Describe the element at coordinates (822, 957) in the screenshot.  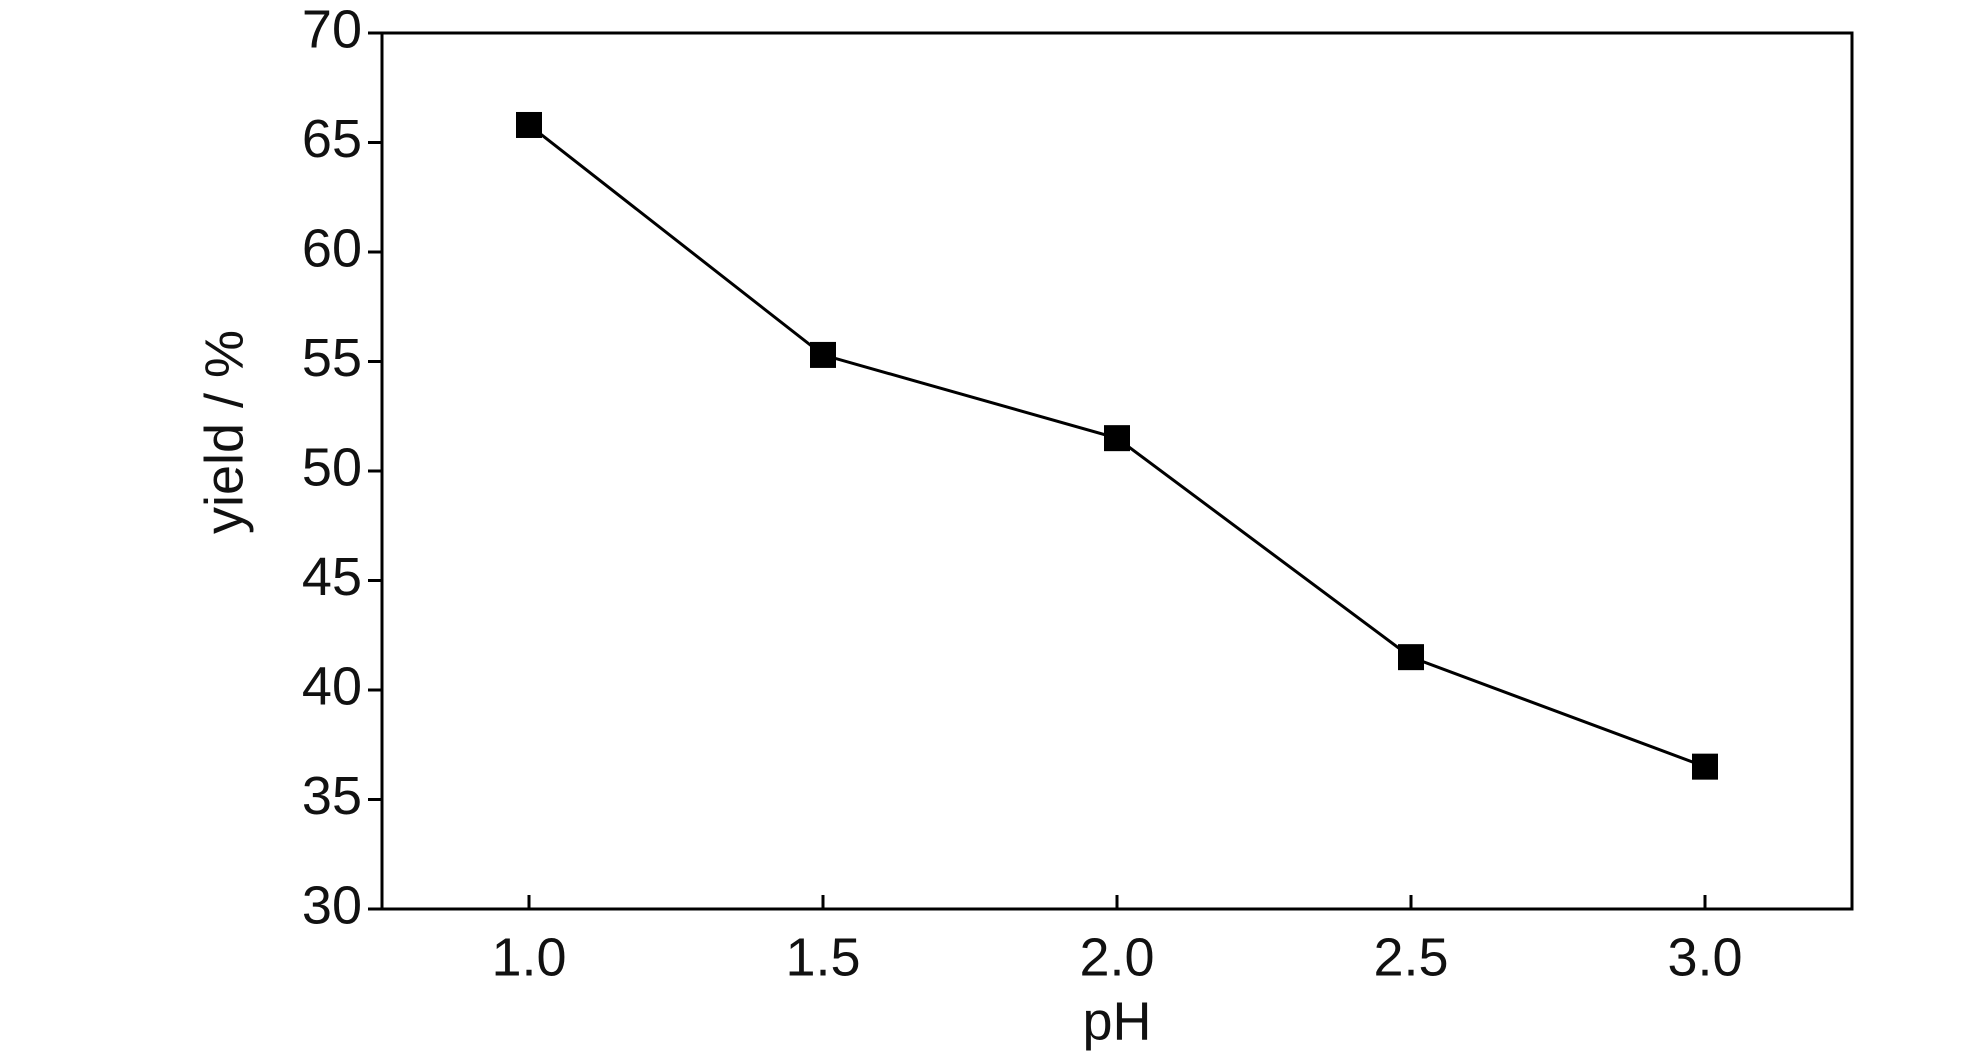
I see `x-tick-label: 1.5` at that location.